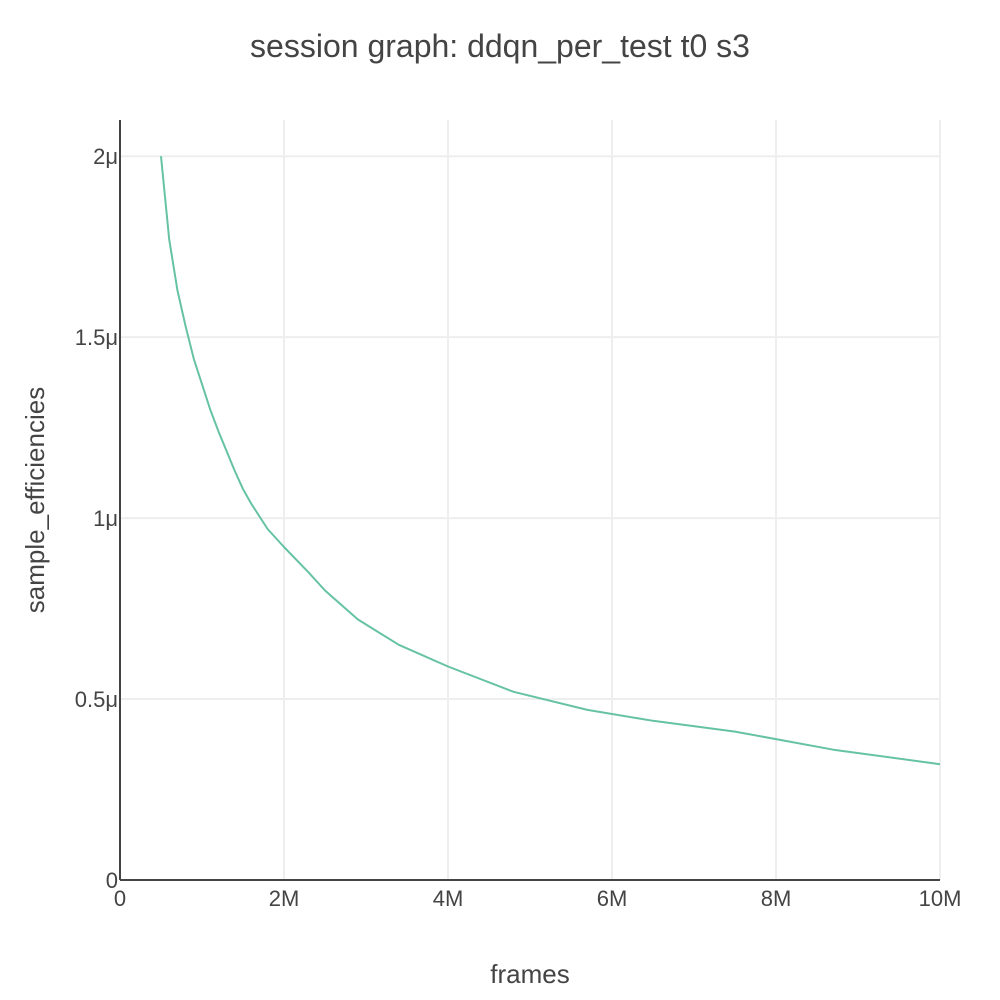 The image size is (1000, 1000). What do you see at coordinates (120, 898) in the screenshot?
I see `x-tick-label: 0` at bounding box center [120, 898].